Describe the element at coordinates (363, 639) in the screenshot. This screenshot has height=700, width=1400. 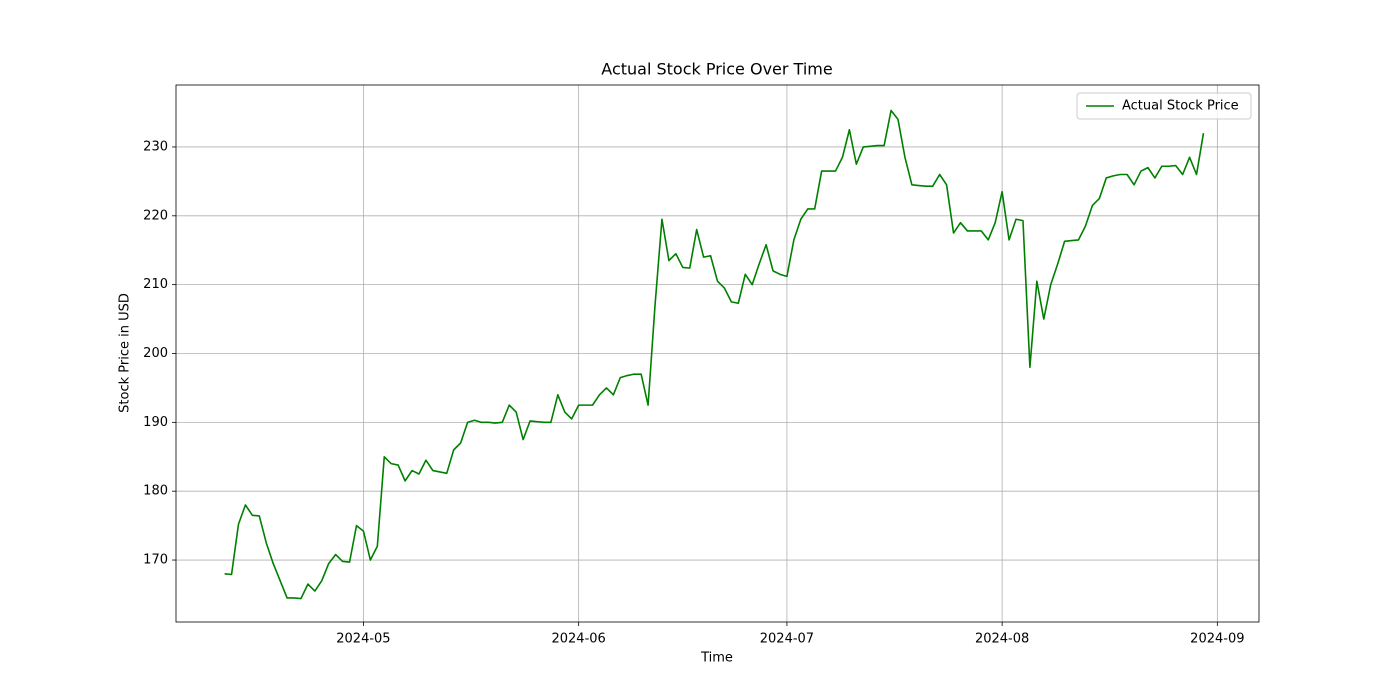
I see `x-tick-label: 2024-05` at that location.